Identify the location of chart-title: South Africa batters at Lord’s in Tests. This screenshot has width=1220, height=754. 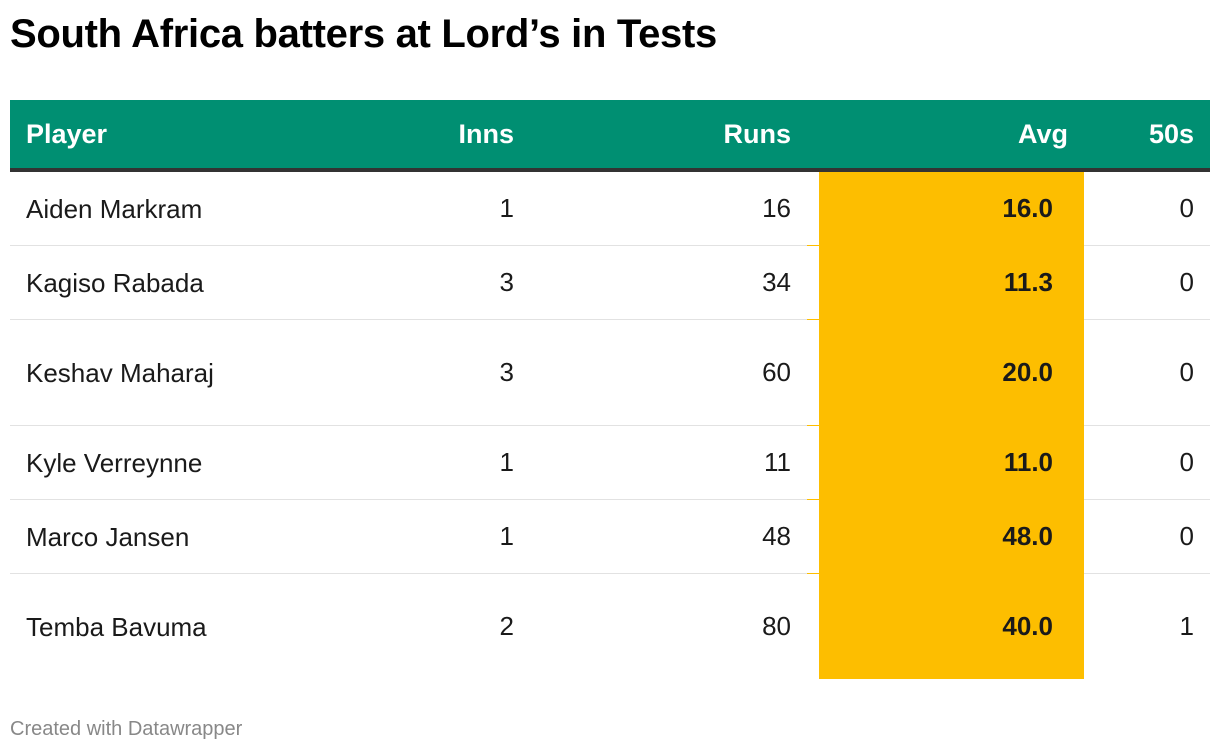
(363, 34).